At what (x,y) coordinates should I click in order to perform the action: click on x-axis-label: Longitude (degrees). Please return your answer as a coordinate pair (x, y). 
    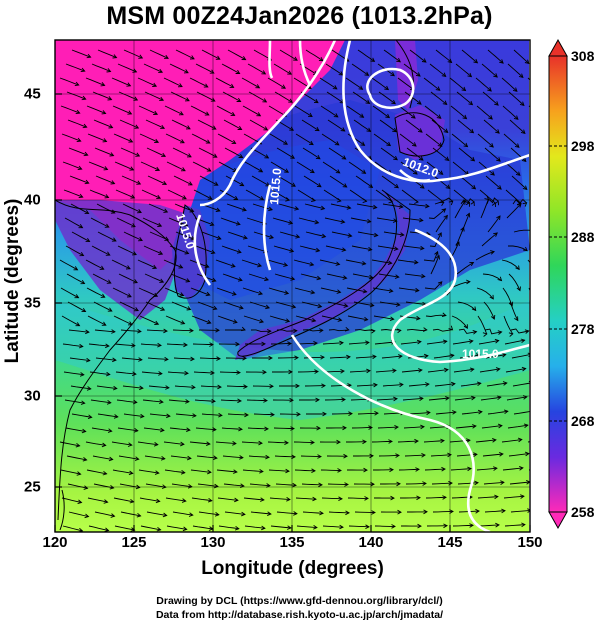
    Looking at the image, I should click on (292, 568).